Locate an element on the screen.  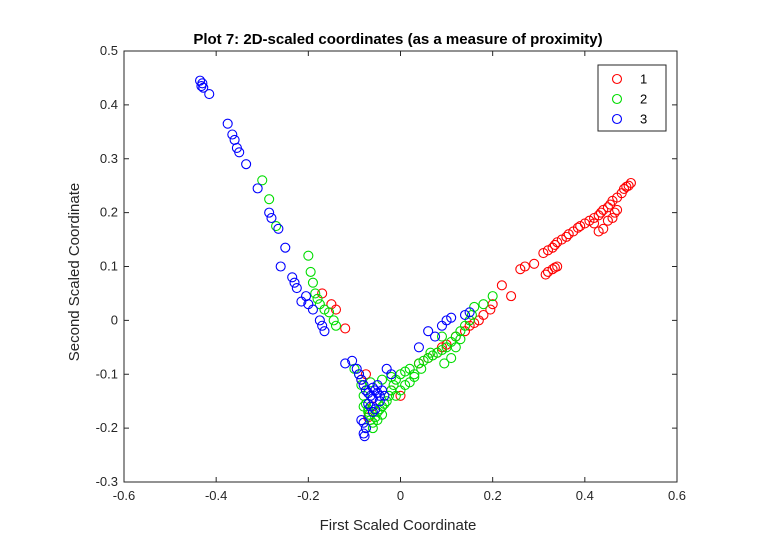
y-tick-label: 0.1 is located at coordinates (109, 266).